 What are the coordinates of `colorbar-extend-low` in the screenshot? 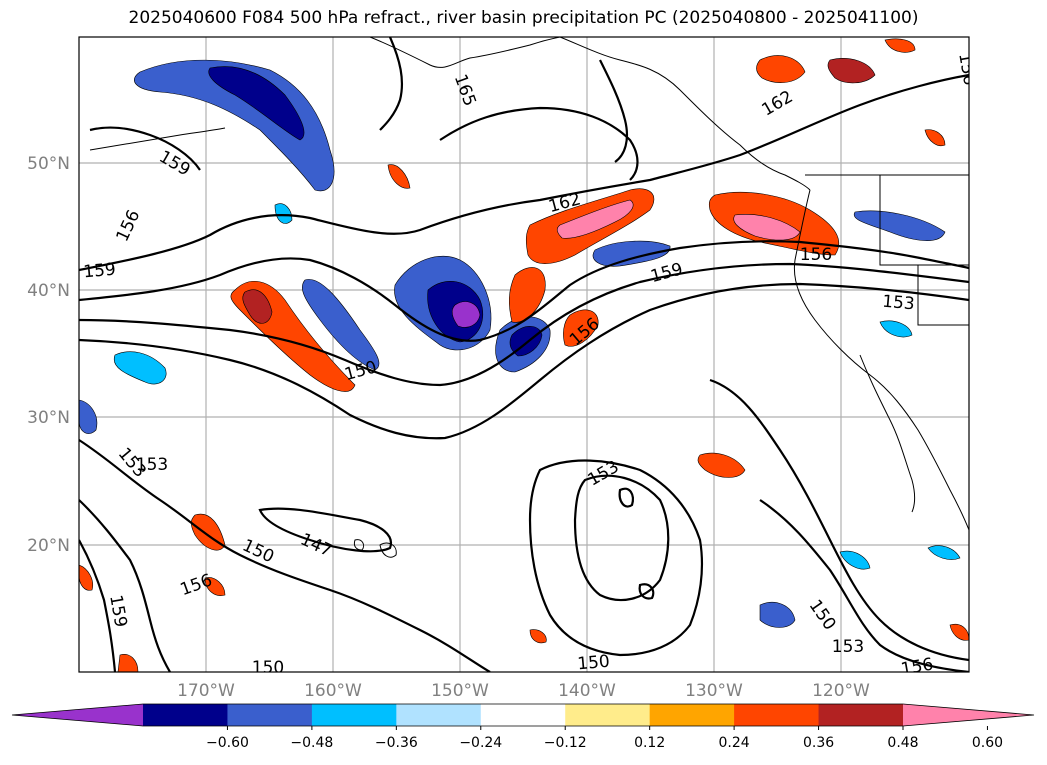 It's located at (77, 715).